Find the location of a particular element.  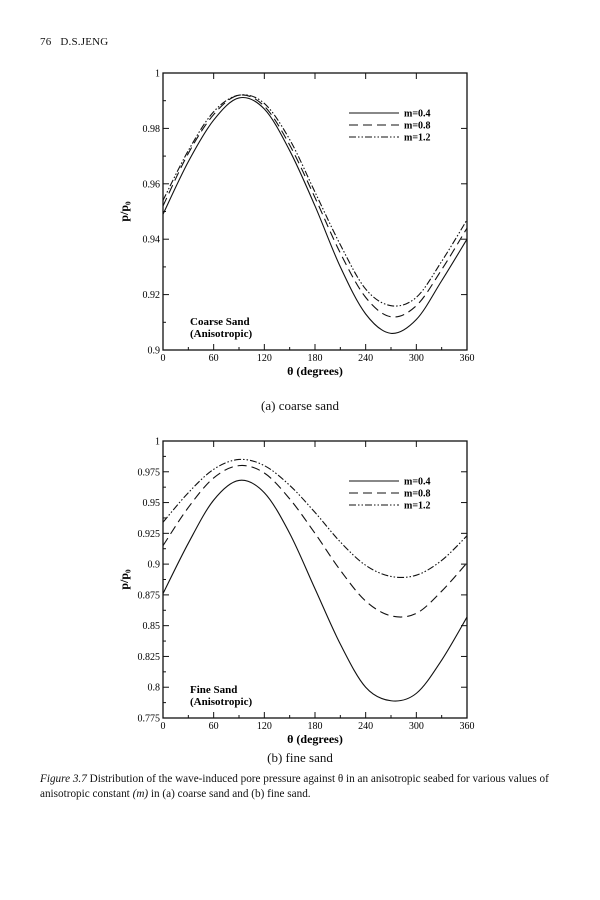

caption-text-end: in (a) coarse sand and (b) fine sand. is located at coordinates (229, 794).